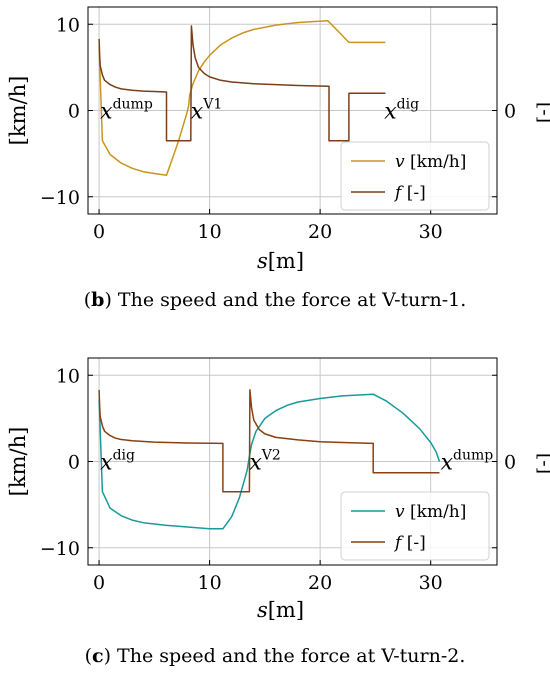 Image resolution: width=550 pixels, height=679 pixels. What do you see at coordinates (212, 105) in the screenshot?
I see `annotation-sup: V1` at bounding box center [212, 105].